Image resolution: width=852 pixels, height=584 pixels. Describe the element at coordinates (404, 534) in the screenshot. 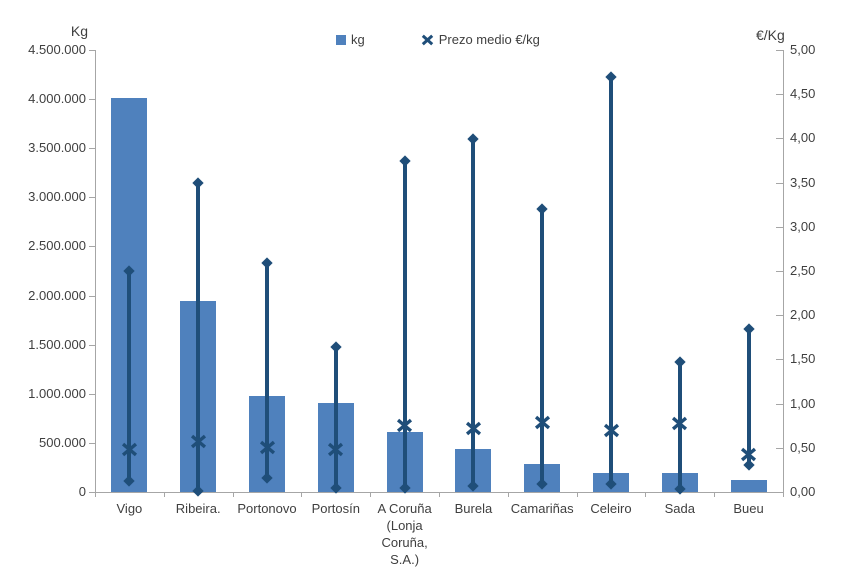

I see `x-axis-category-label: A Coruña (Lonja Coruña, S.A.)` at that location.